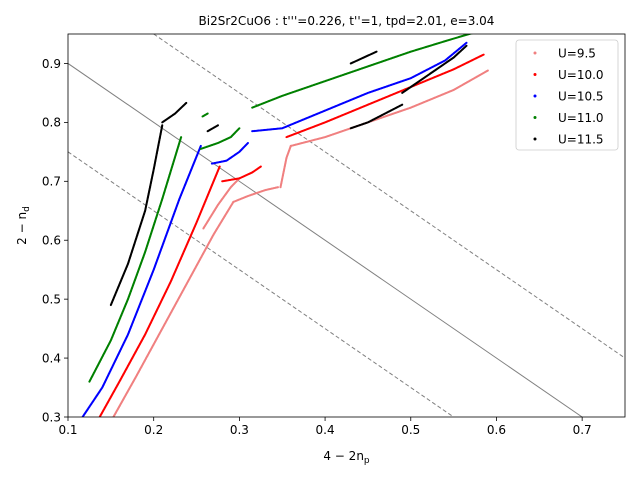 This screenshot has height=480, width=640. Describe the element at coordinates (581, 96) in the screenshot. I see `legend-entry-label: U=10.5` at that location.